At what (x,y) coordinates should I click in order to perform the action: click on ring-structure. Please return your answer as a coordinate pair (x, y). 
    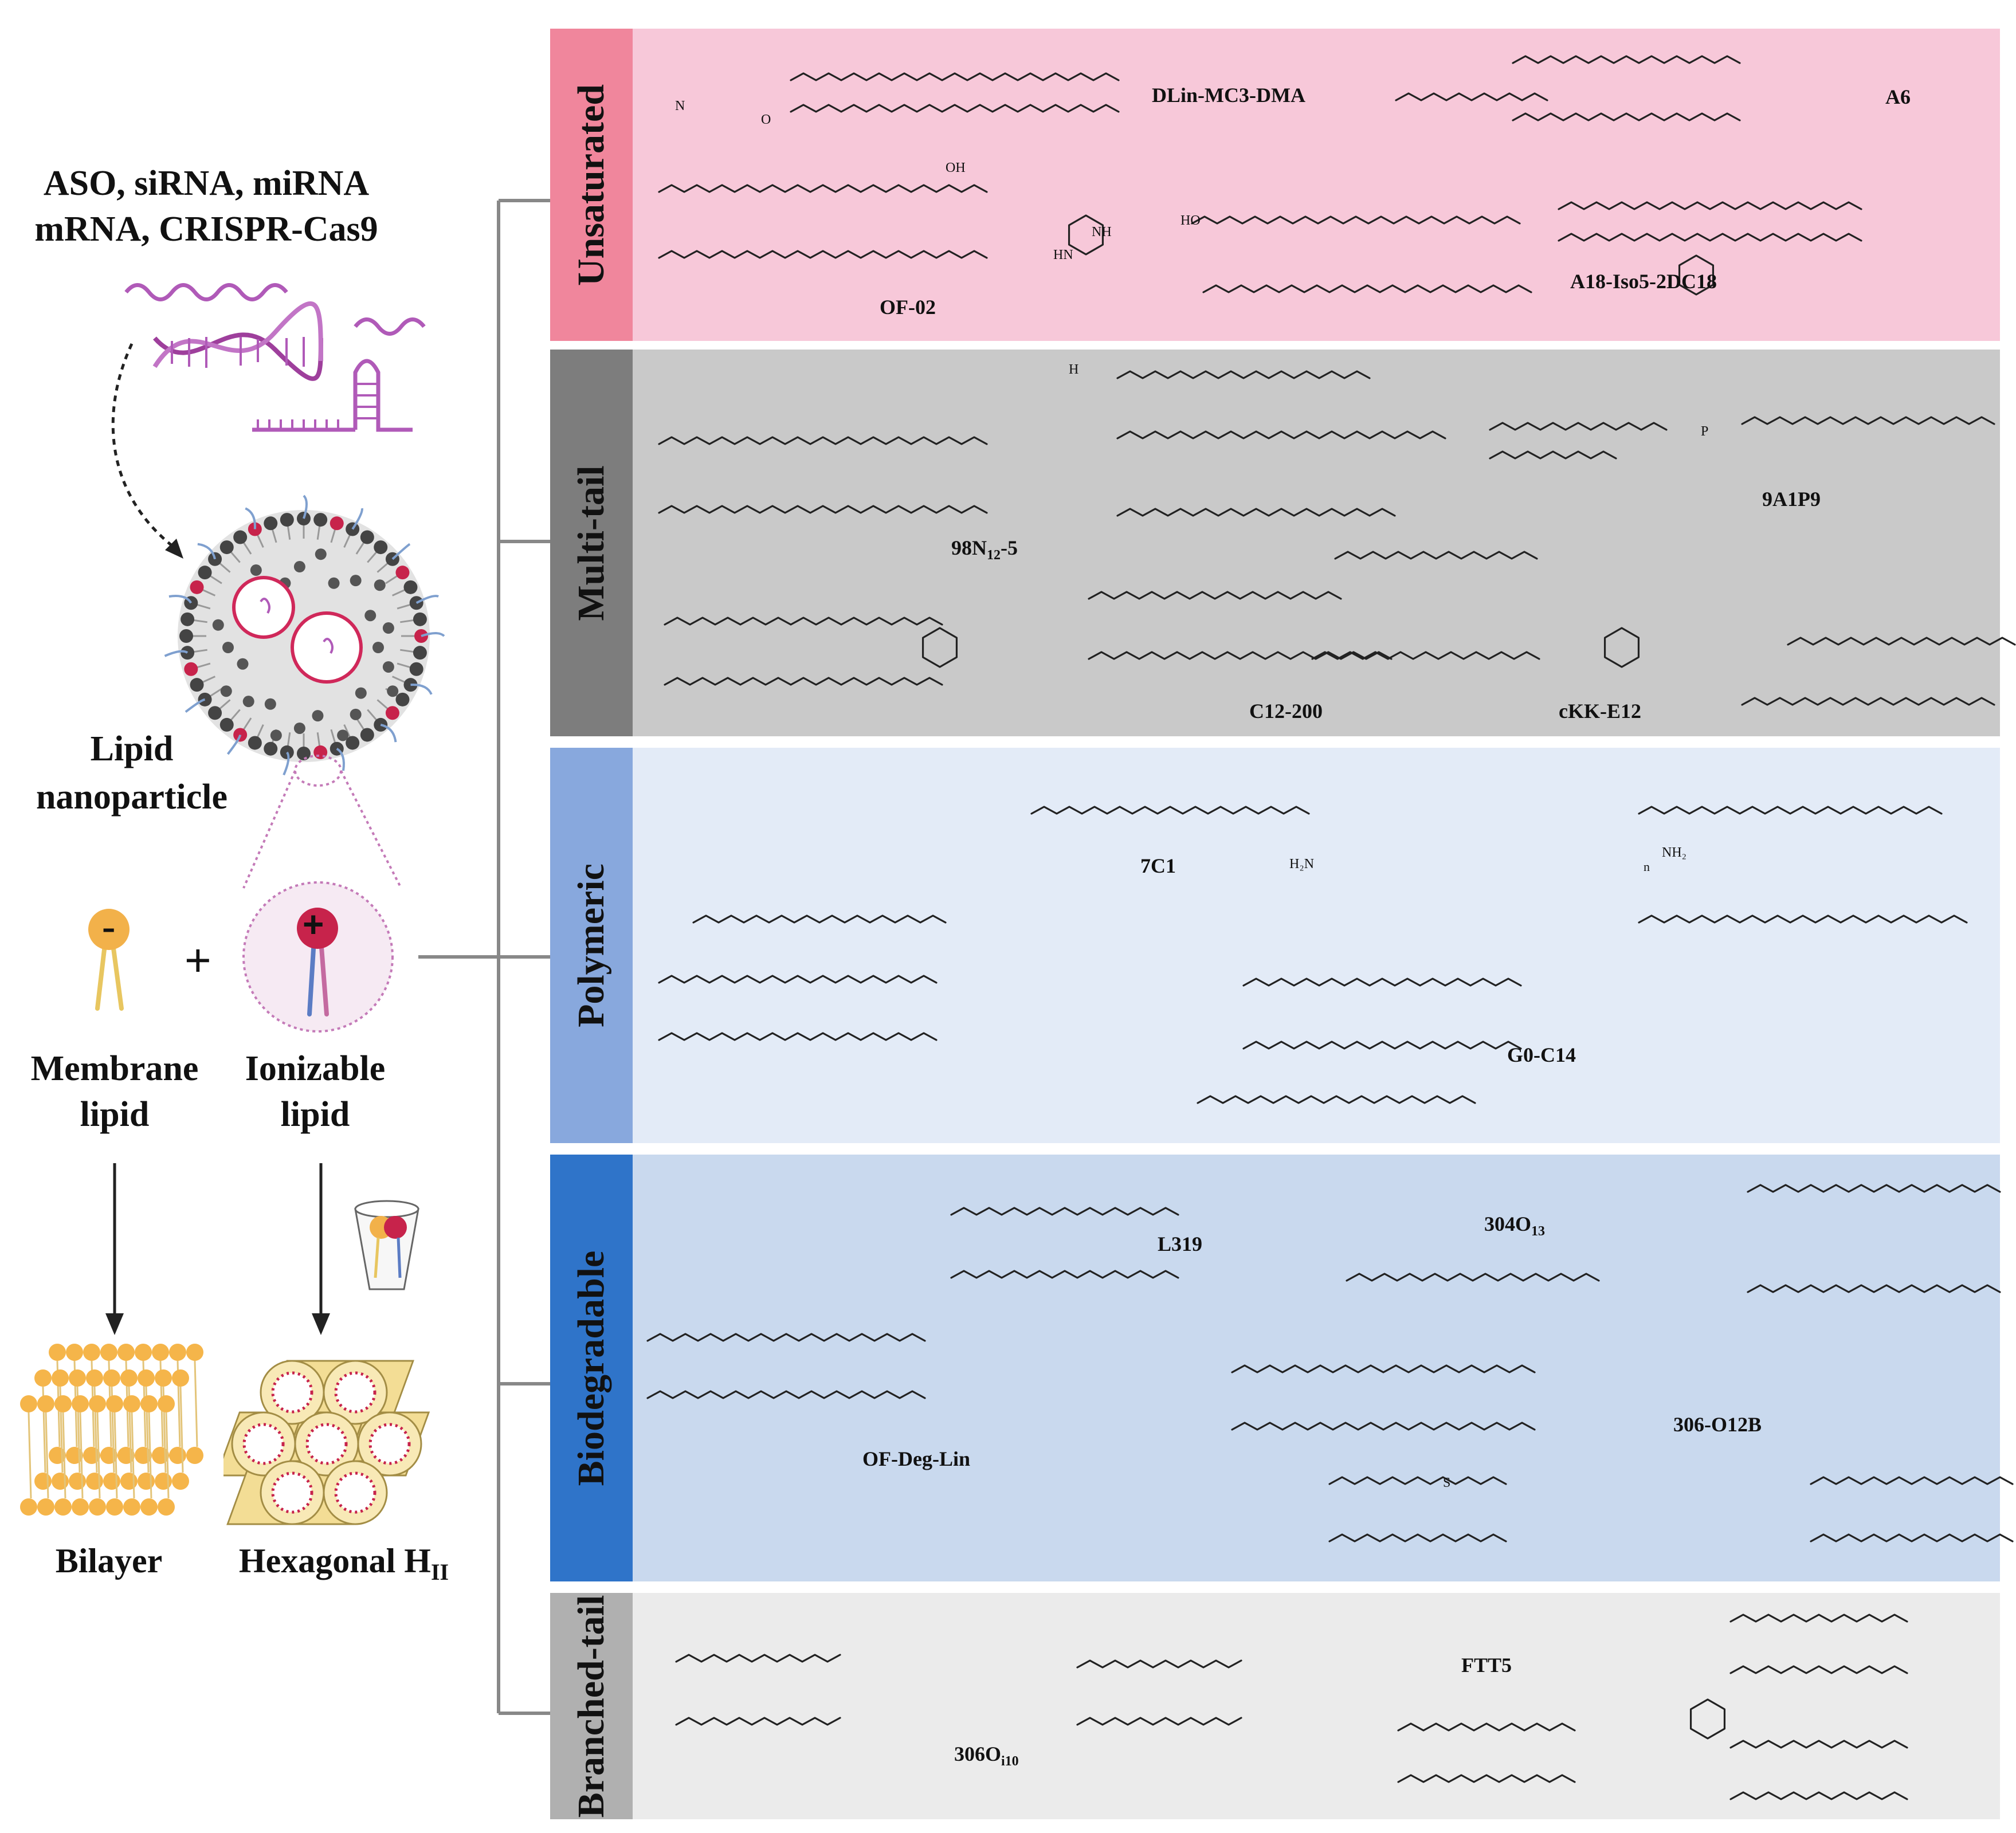
    Looking at the image, I should click on (1707, 1719).